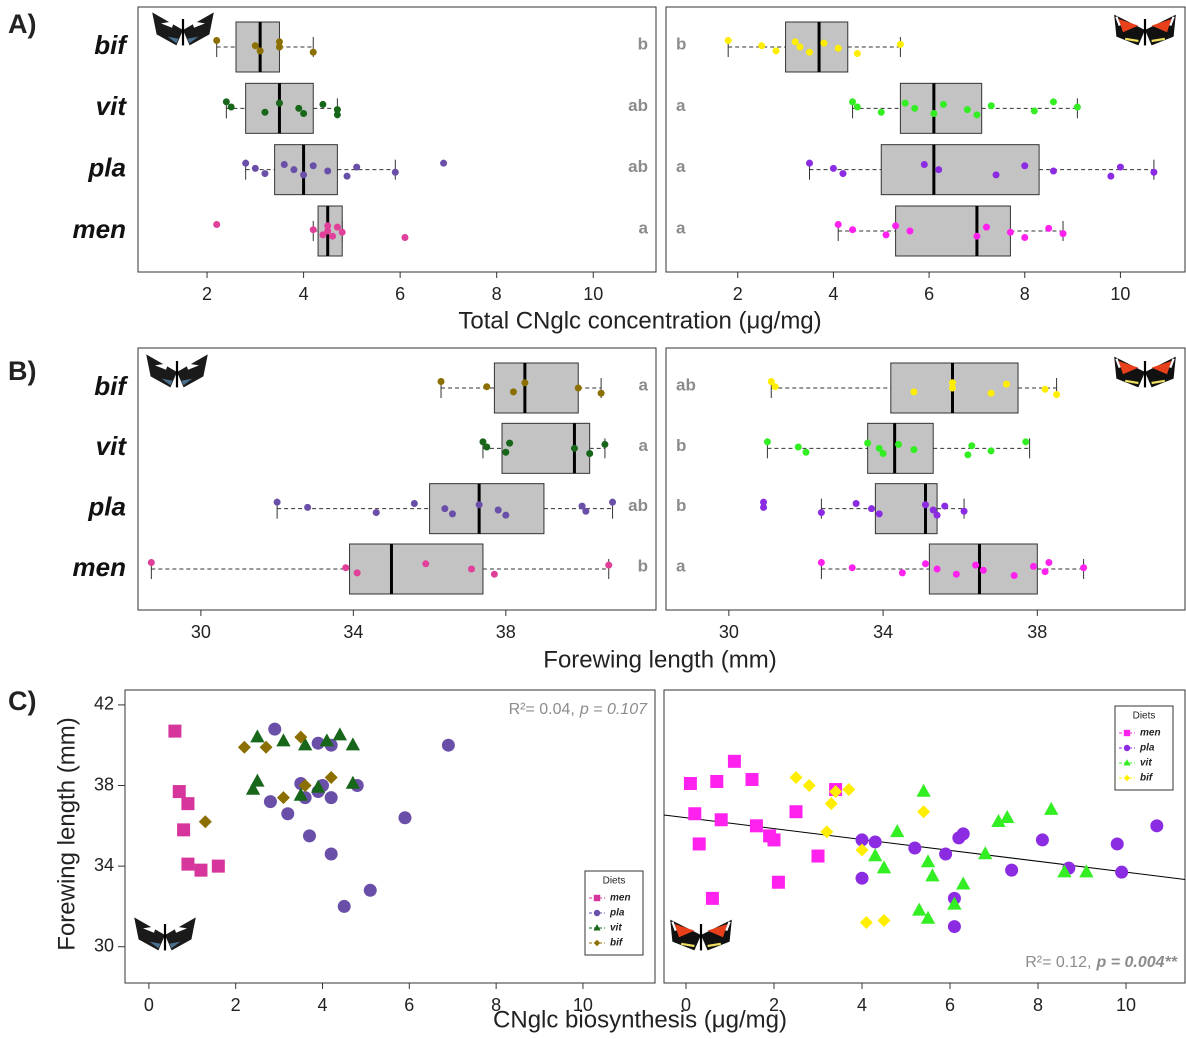 The width and height of the screenshot is (1186, 1039). What do you see at coordinates (201, 632) in the screenshot?
I see `x-tick-label: 30` at bounding box center [201, 632].